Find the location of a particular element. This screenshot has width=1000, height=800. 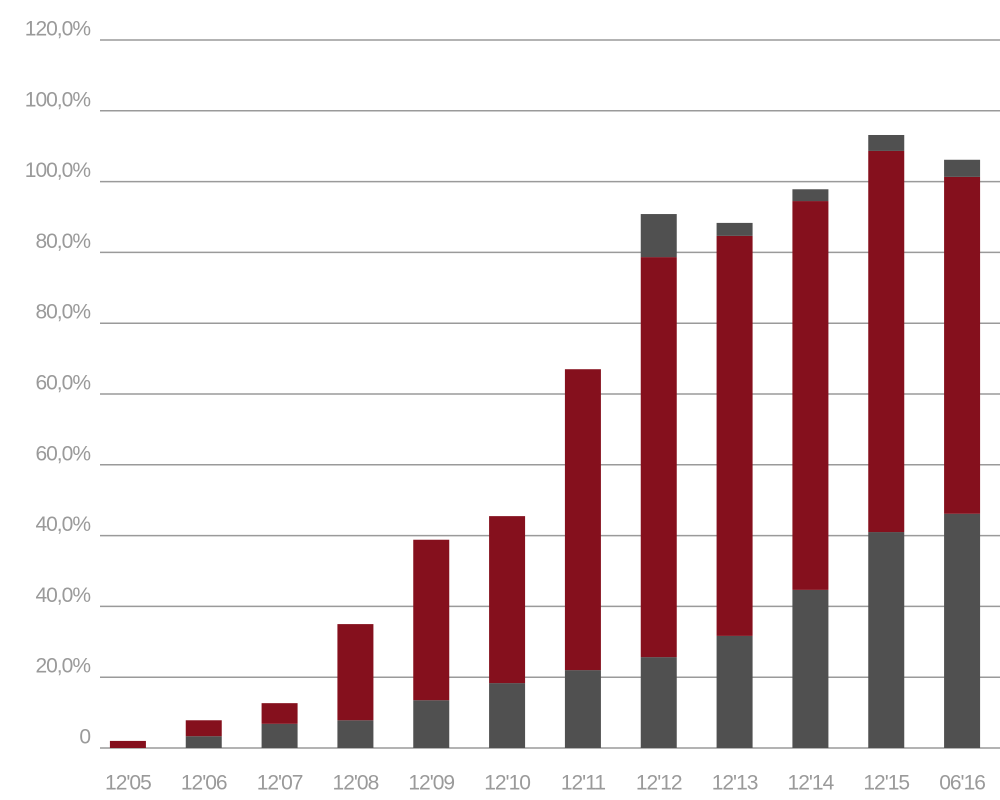

x-tick-label: 12'06 is located at coordinates (204, 783).